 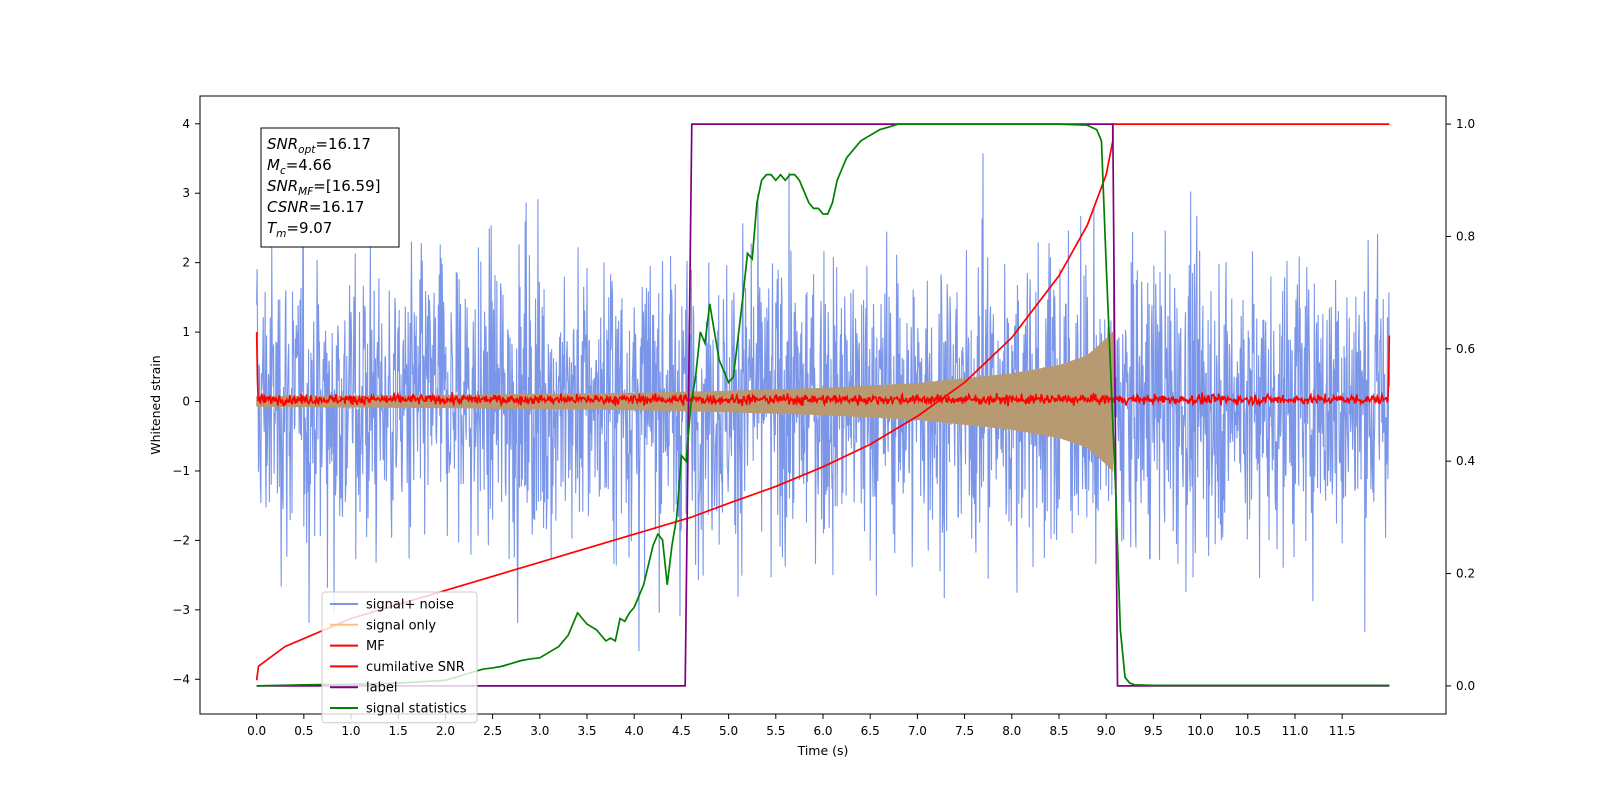 I want to click on legend-label: signal only, so click(x=401, y=625).